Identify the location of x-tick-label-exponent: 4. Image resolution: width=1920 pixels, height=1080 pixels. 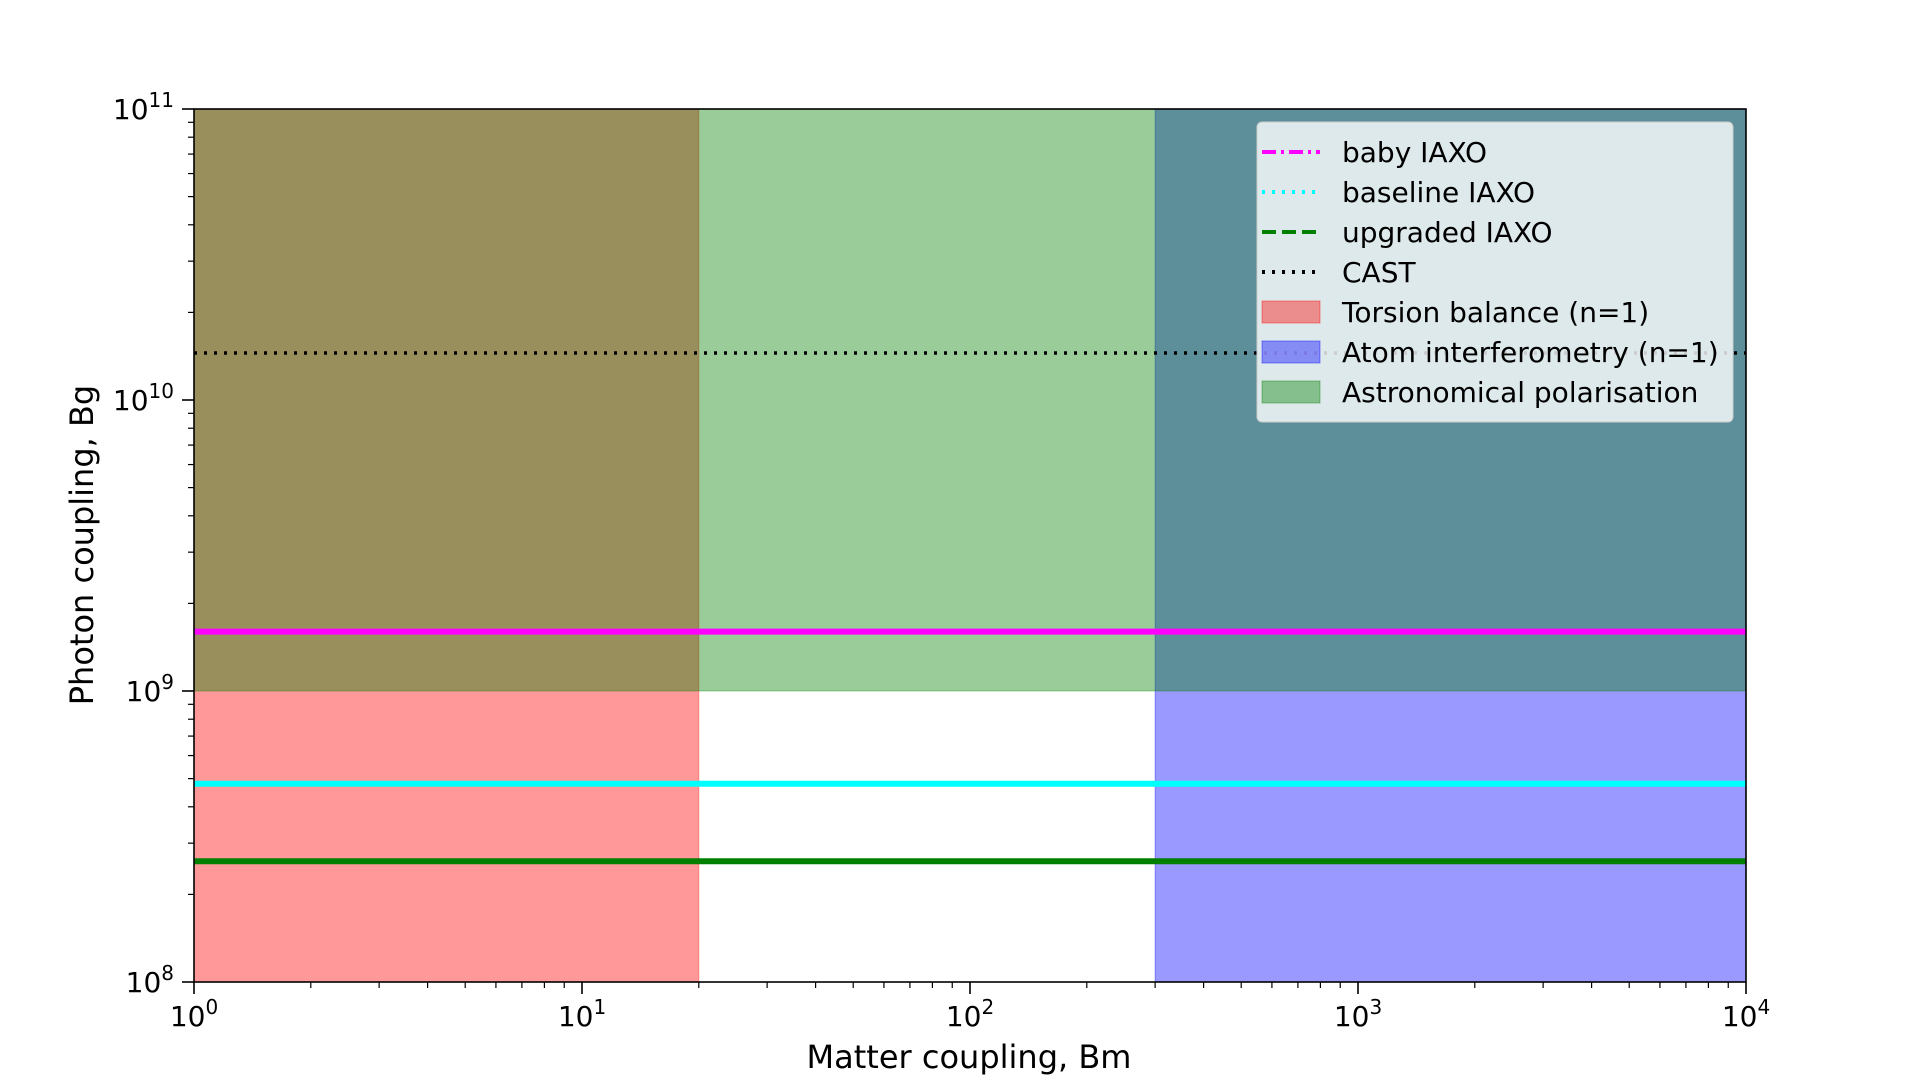
(1763, 1007).